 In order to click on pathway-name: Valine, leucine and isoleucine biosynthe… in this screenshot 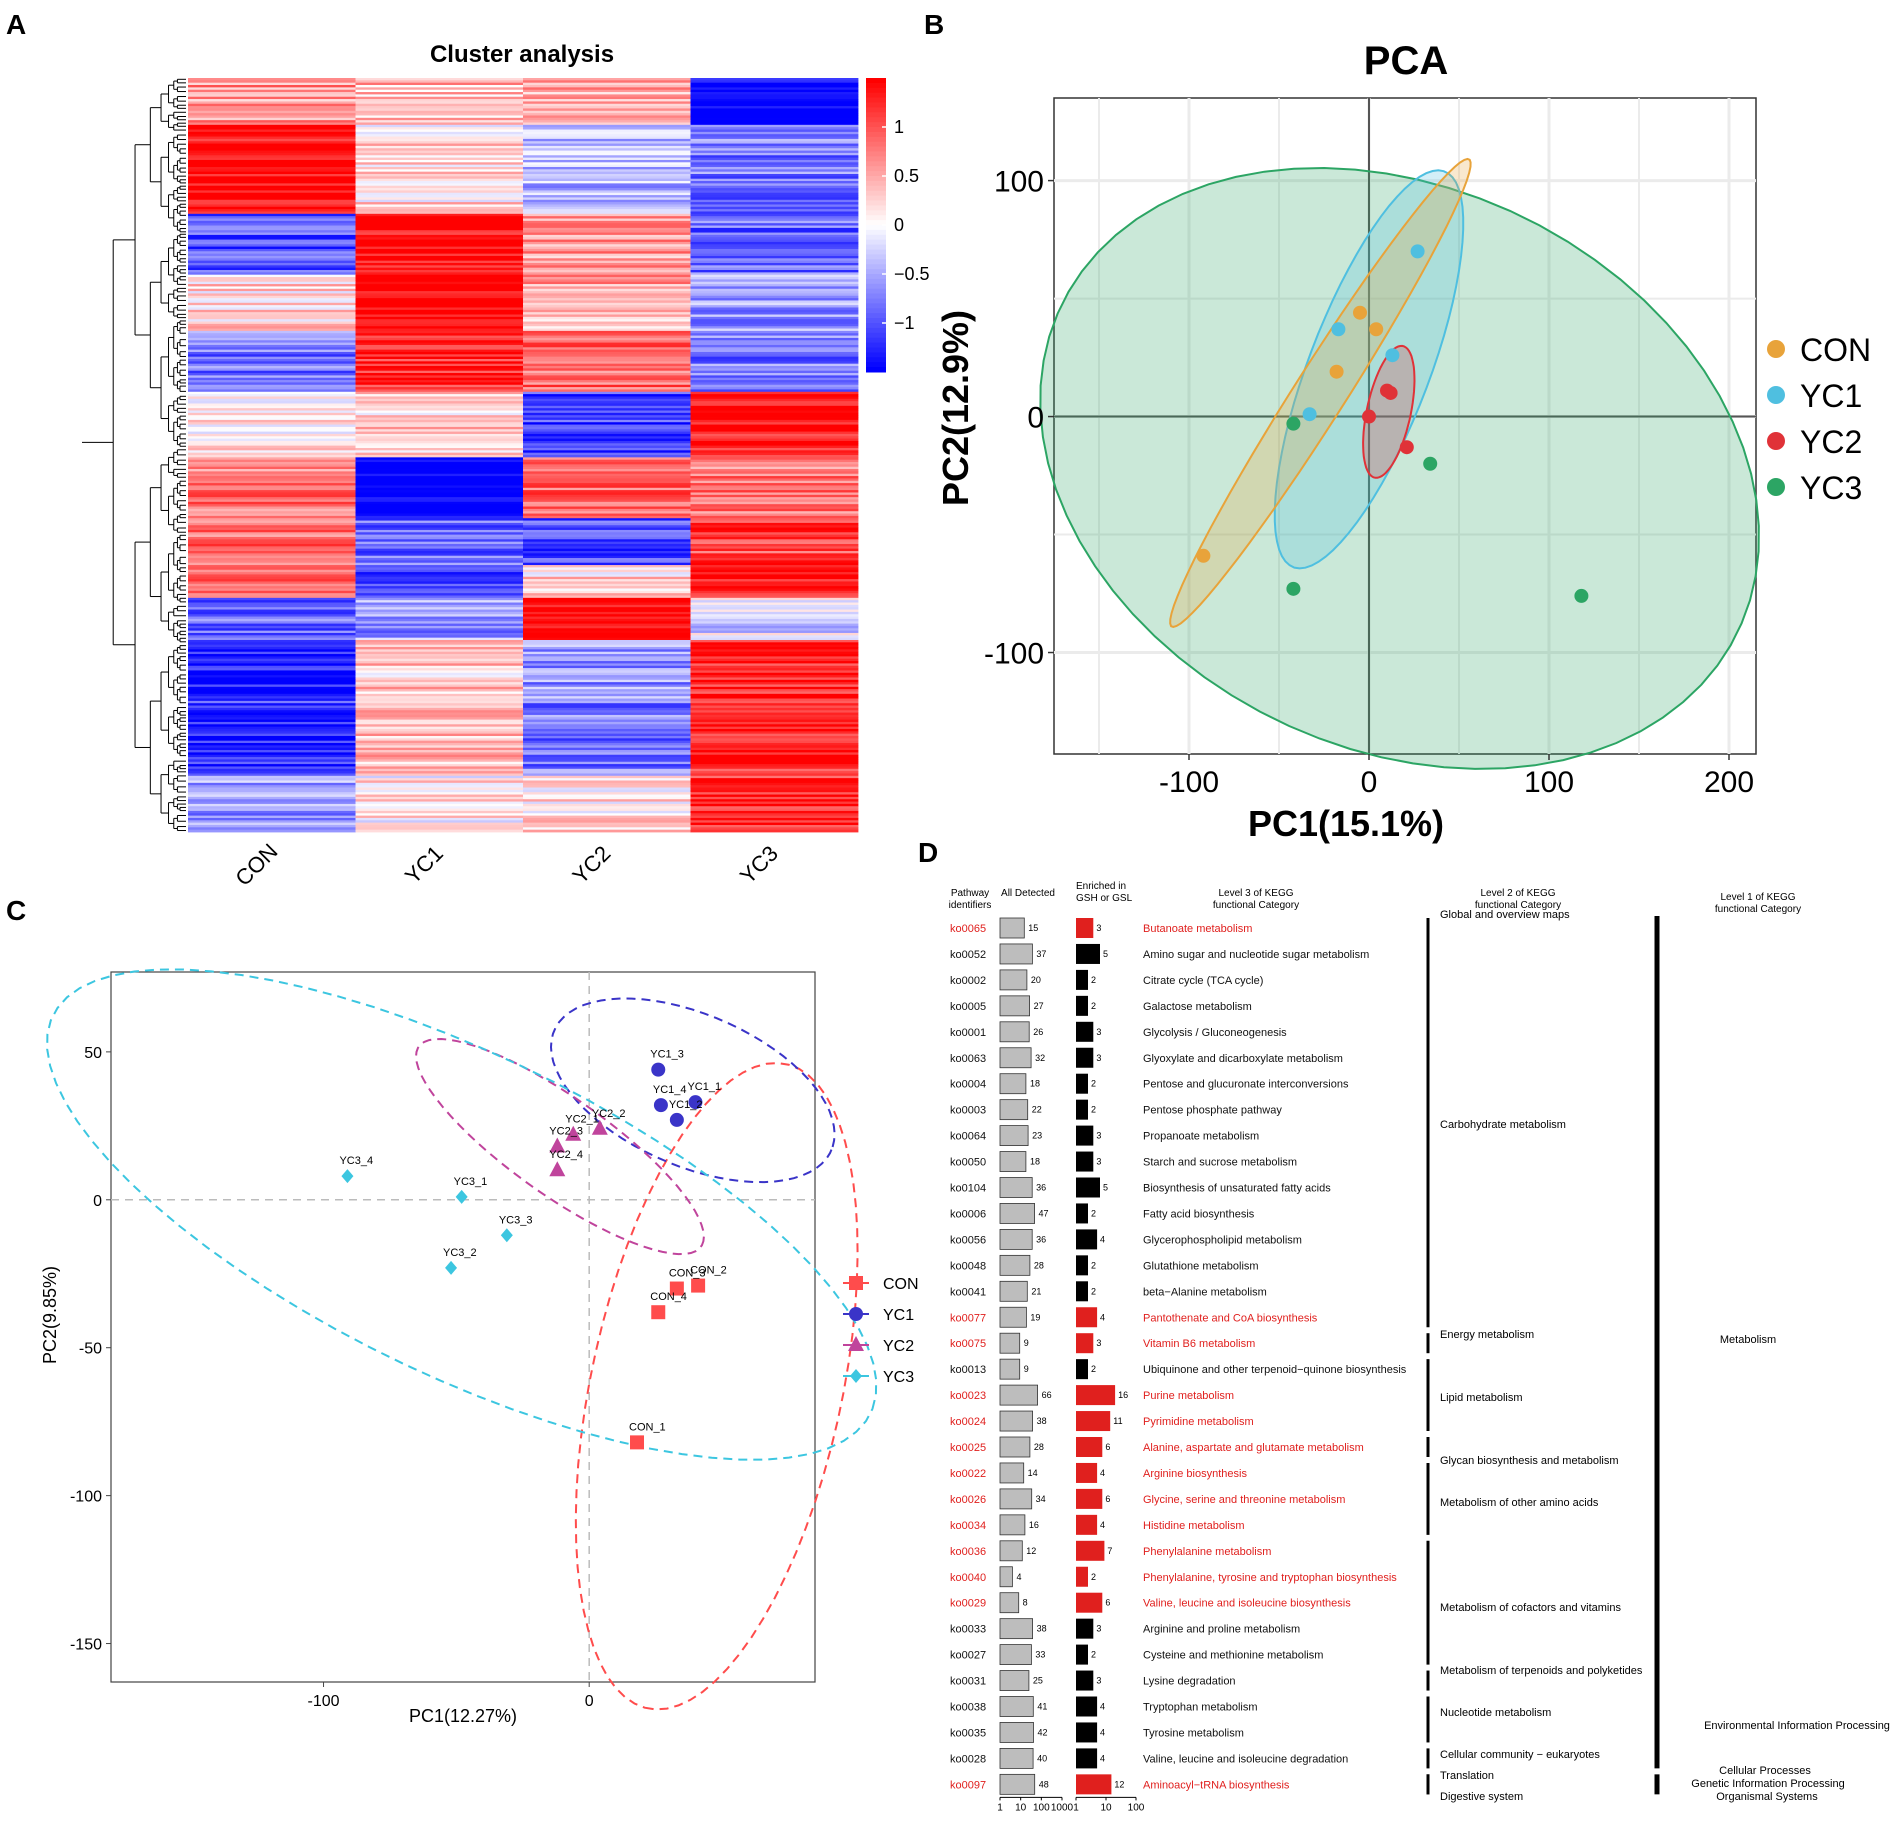, I will do `click(1247, 1604)`.